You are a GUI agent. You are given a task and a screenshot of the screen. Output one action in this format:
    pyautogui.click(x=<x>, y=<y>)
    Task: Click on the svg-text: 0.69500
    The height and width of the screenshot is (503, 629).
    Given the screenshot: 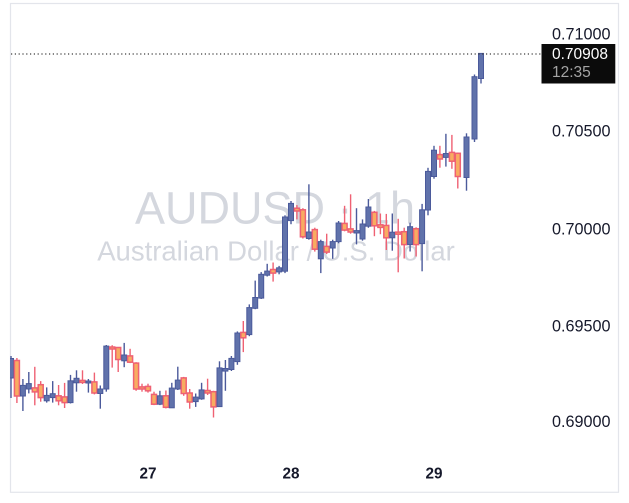 What is the action you would take?
    pyautogui.click(x=581, y=327)
    